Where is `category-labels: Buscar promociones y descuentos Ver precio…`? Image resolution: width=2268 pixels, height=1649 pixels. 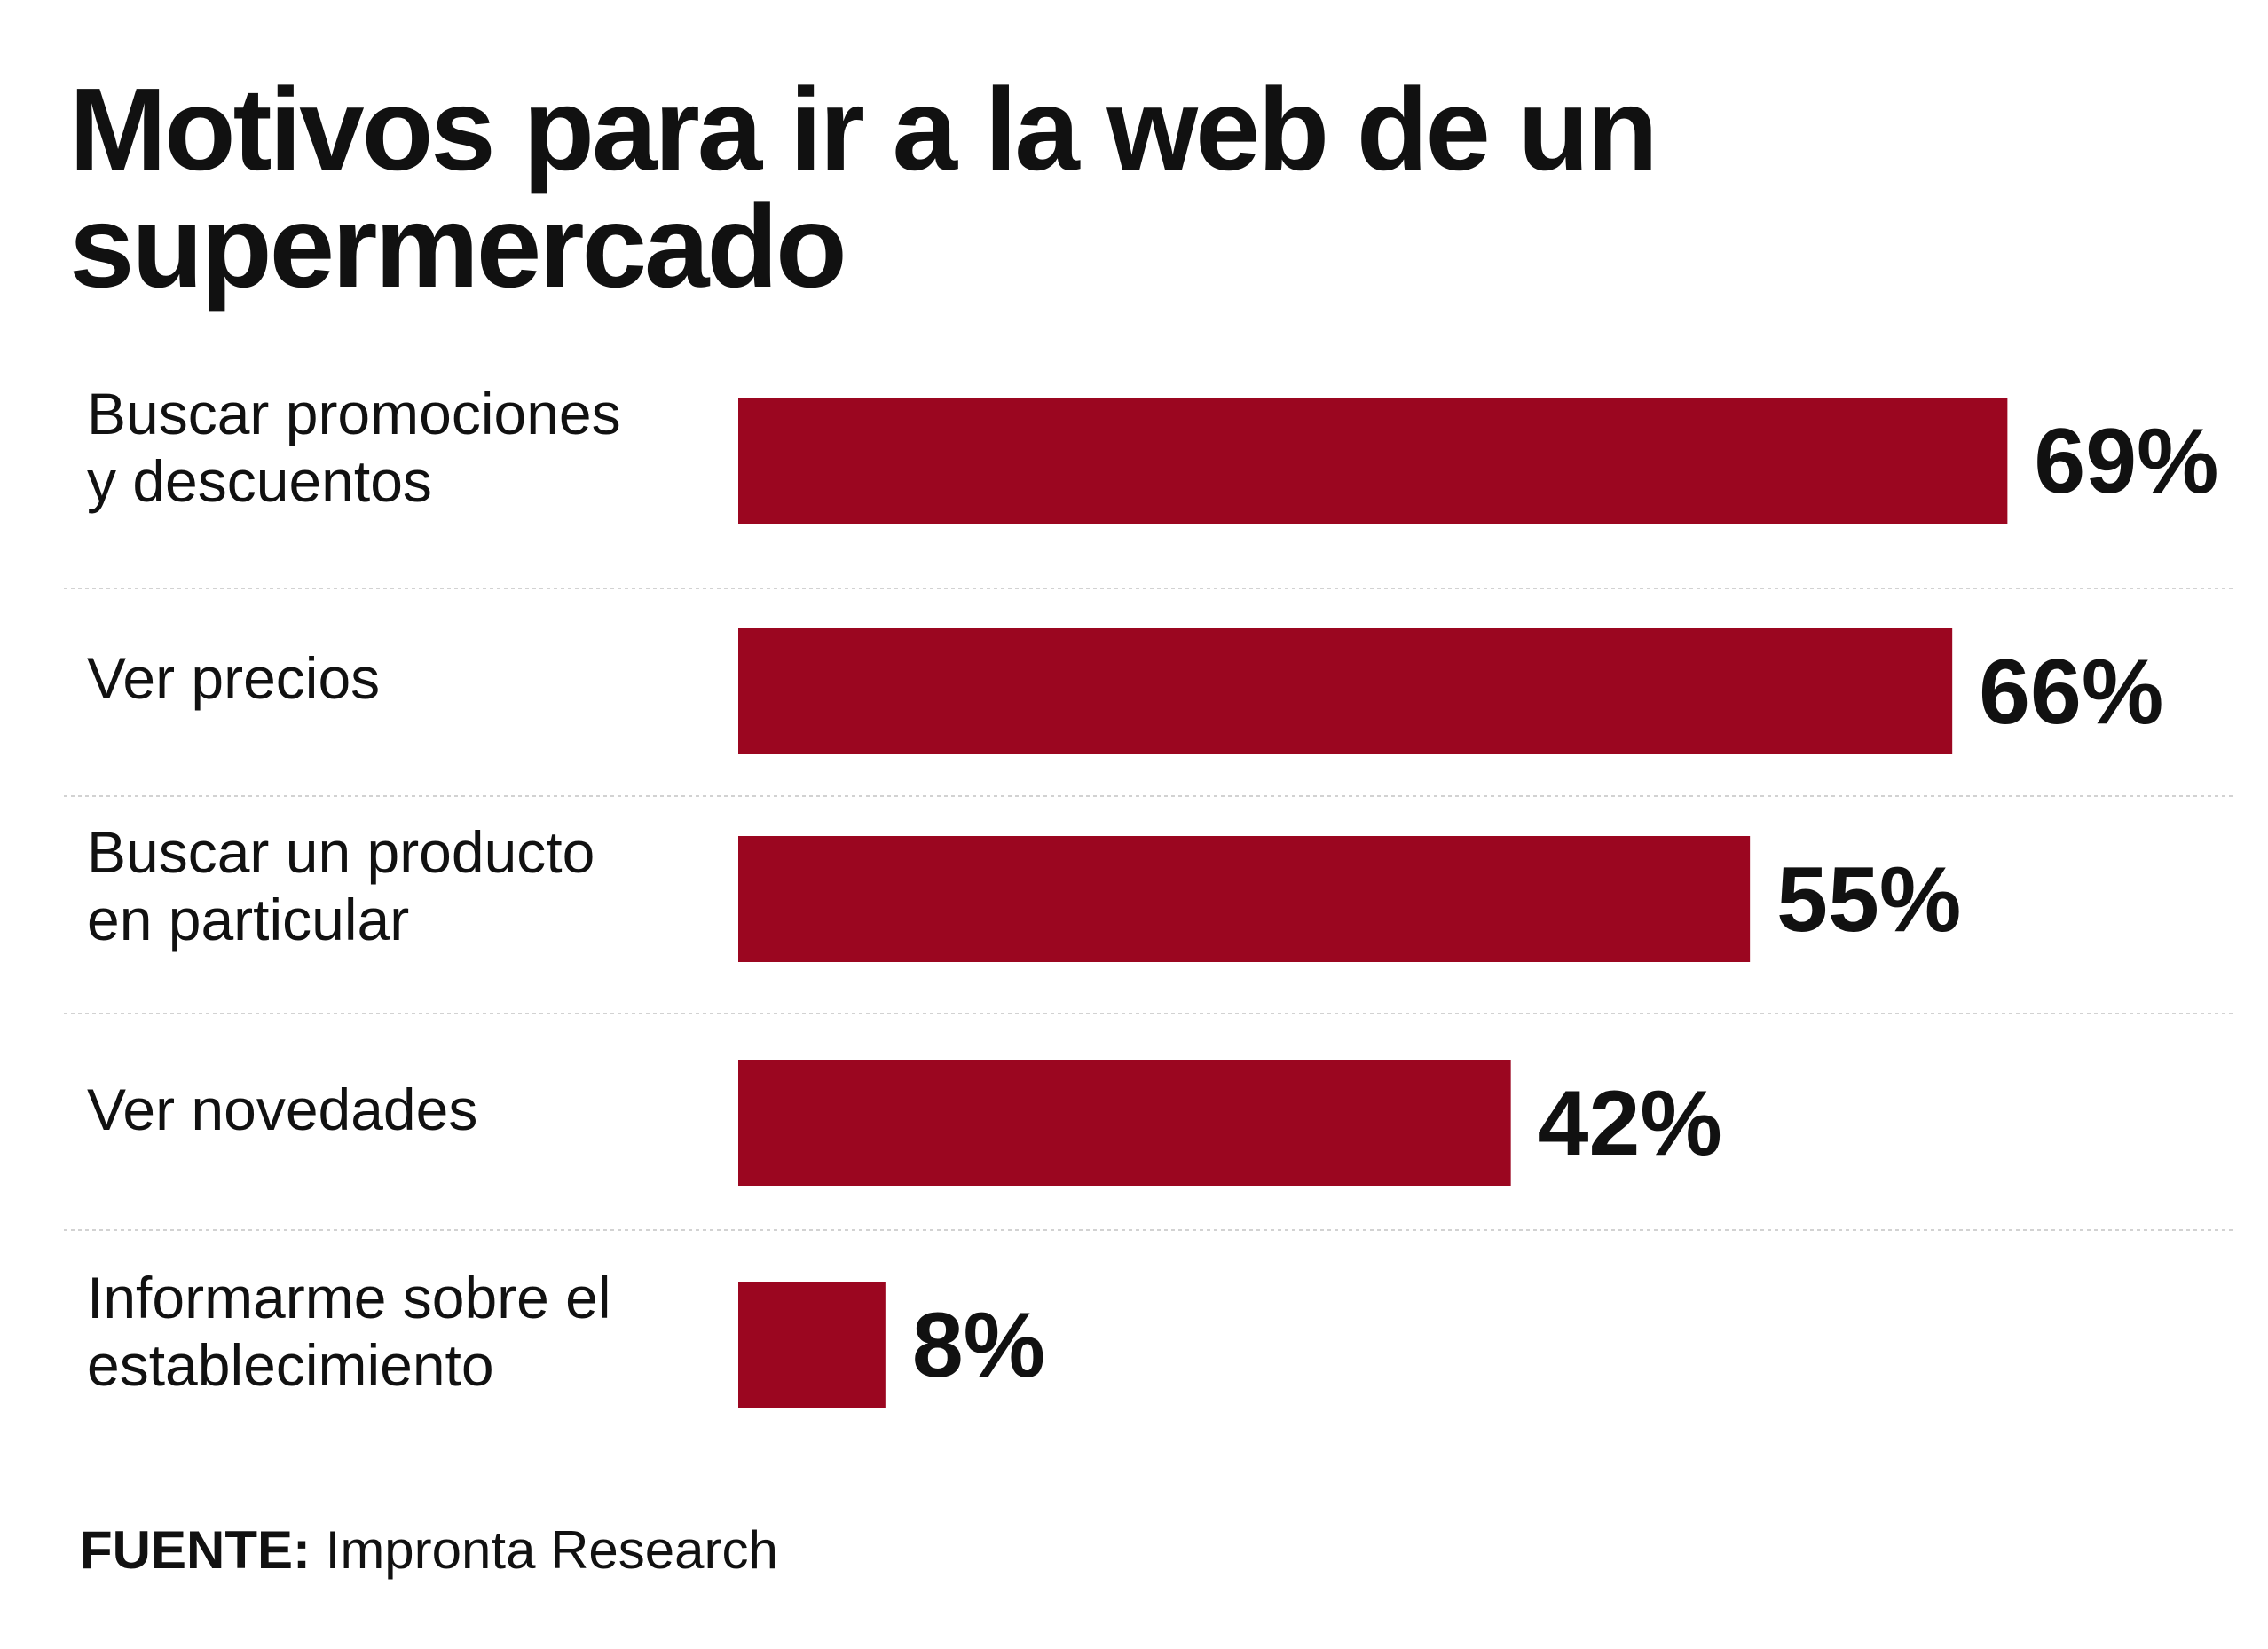
category-labels: Buscar promociones y descuentos Ver precio… is located at coordinates (354, 889).